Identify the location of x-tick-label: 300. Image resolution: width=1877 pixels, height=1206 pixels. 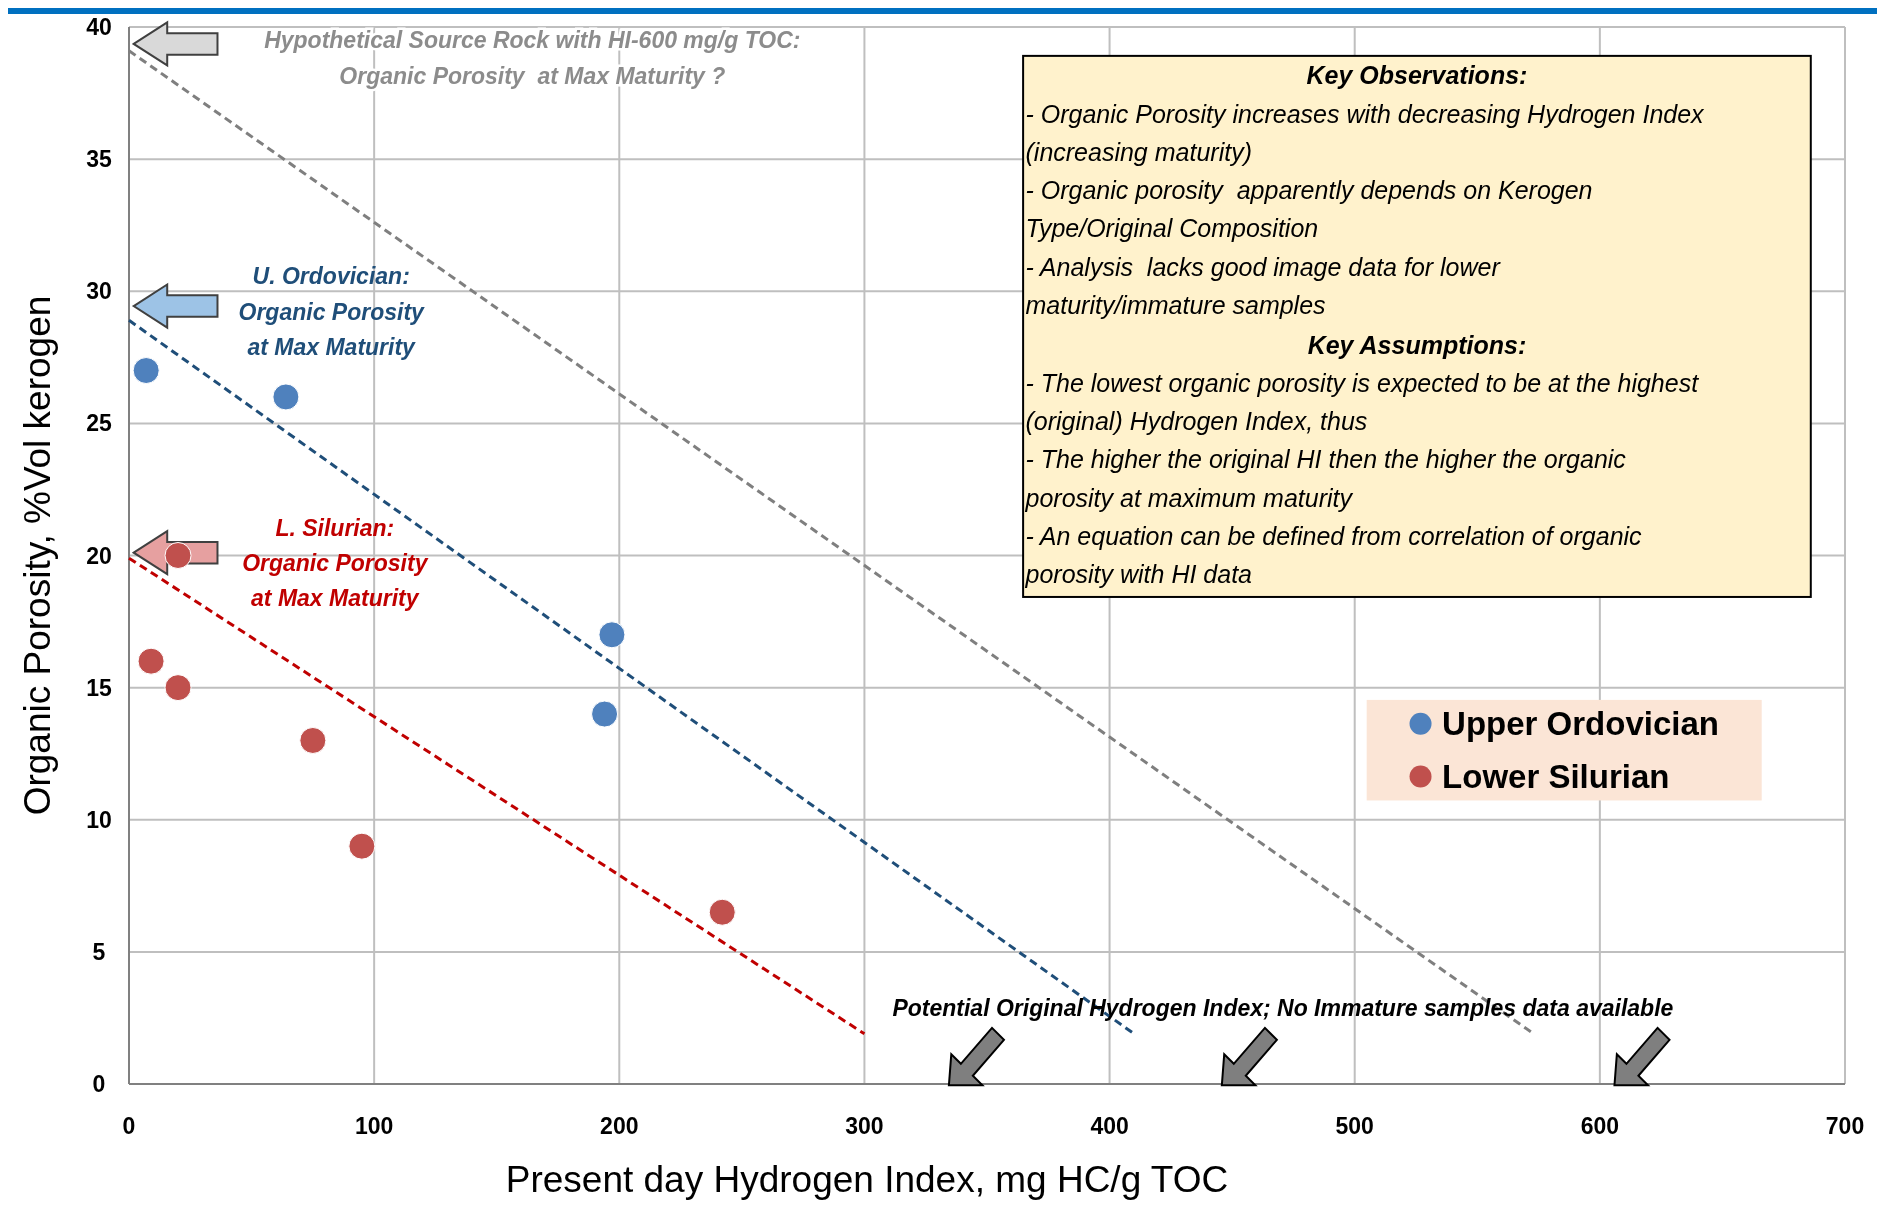
(864, 1126).